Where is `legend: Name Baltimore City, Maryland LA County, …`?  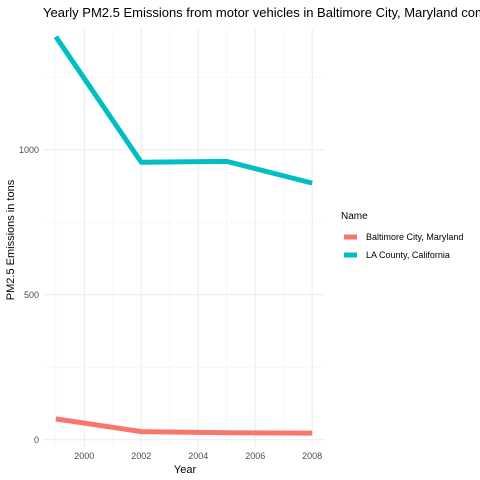 legend: Name Baltimore City, Maryland LA County, … is located at coordinates (402, 235).